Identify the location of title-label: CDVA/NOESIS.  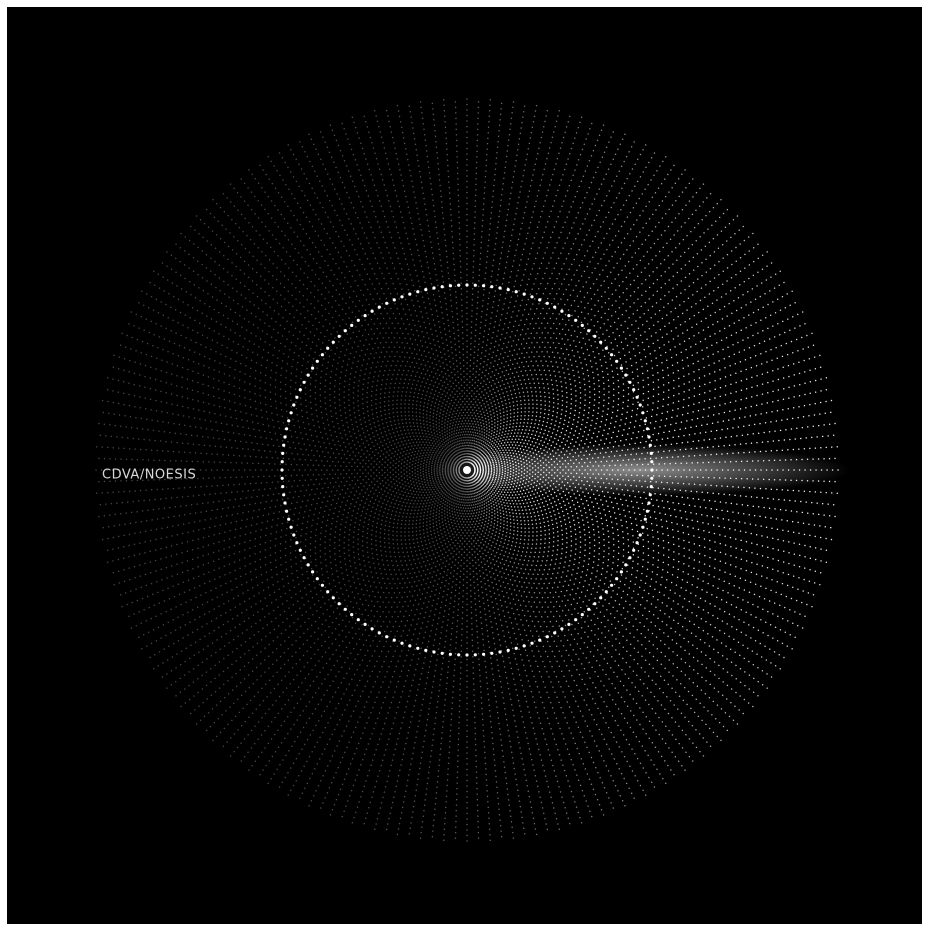
(149, 475).